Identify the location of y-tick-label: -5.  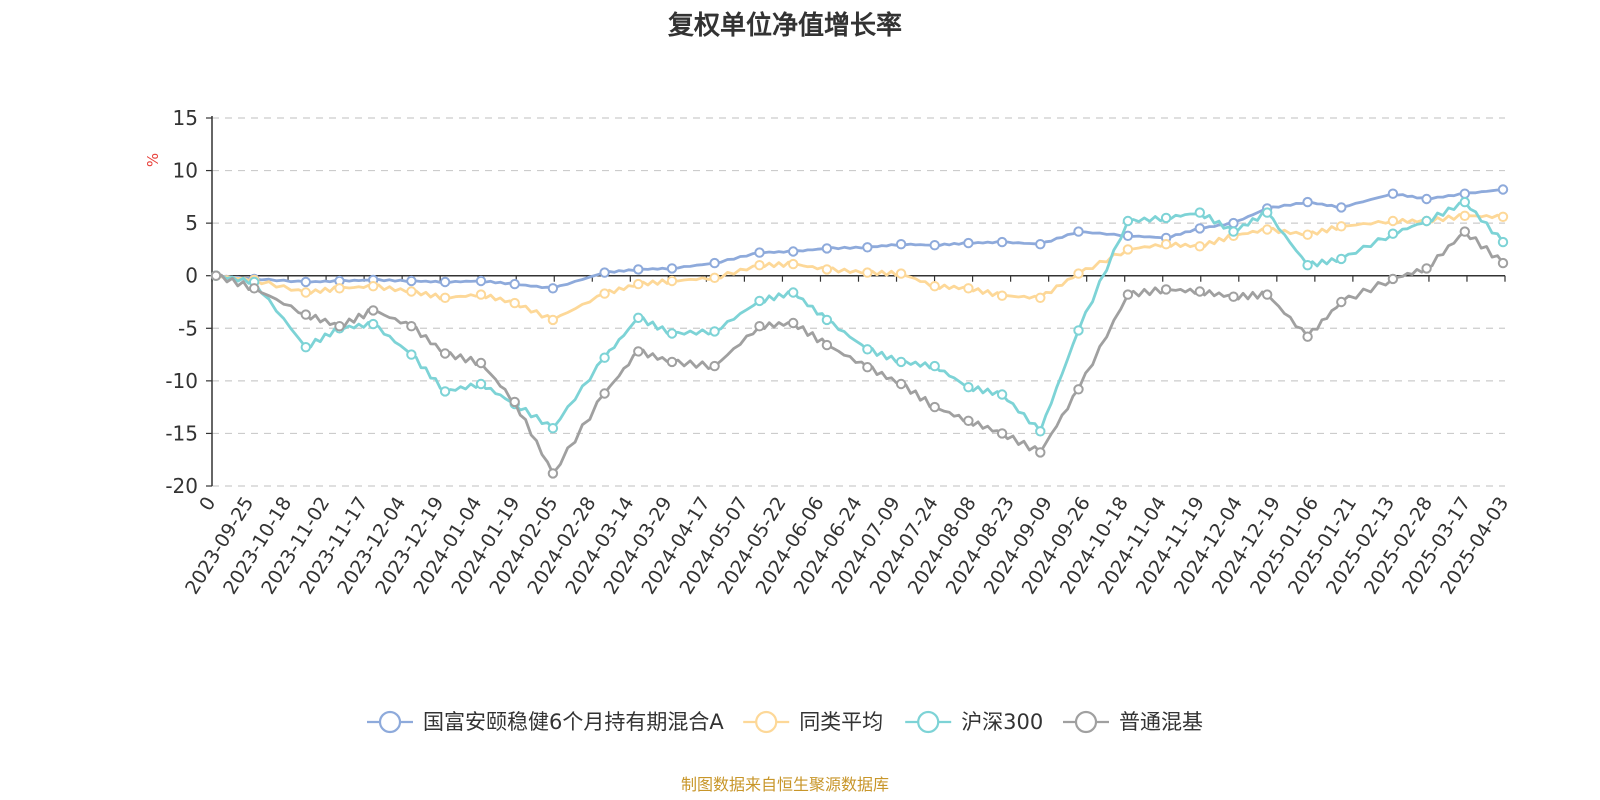
(188, 328).